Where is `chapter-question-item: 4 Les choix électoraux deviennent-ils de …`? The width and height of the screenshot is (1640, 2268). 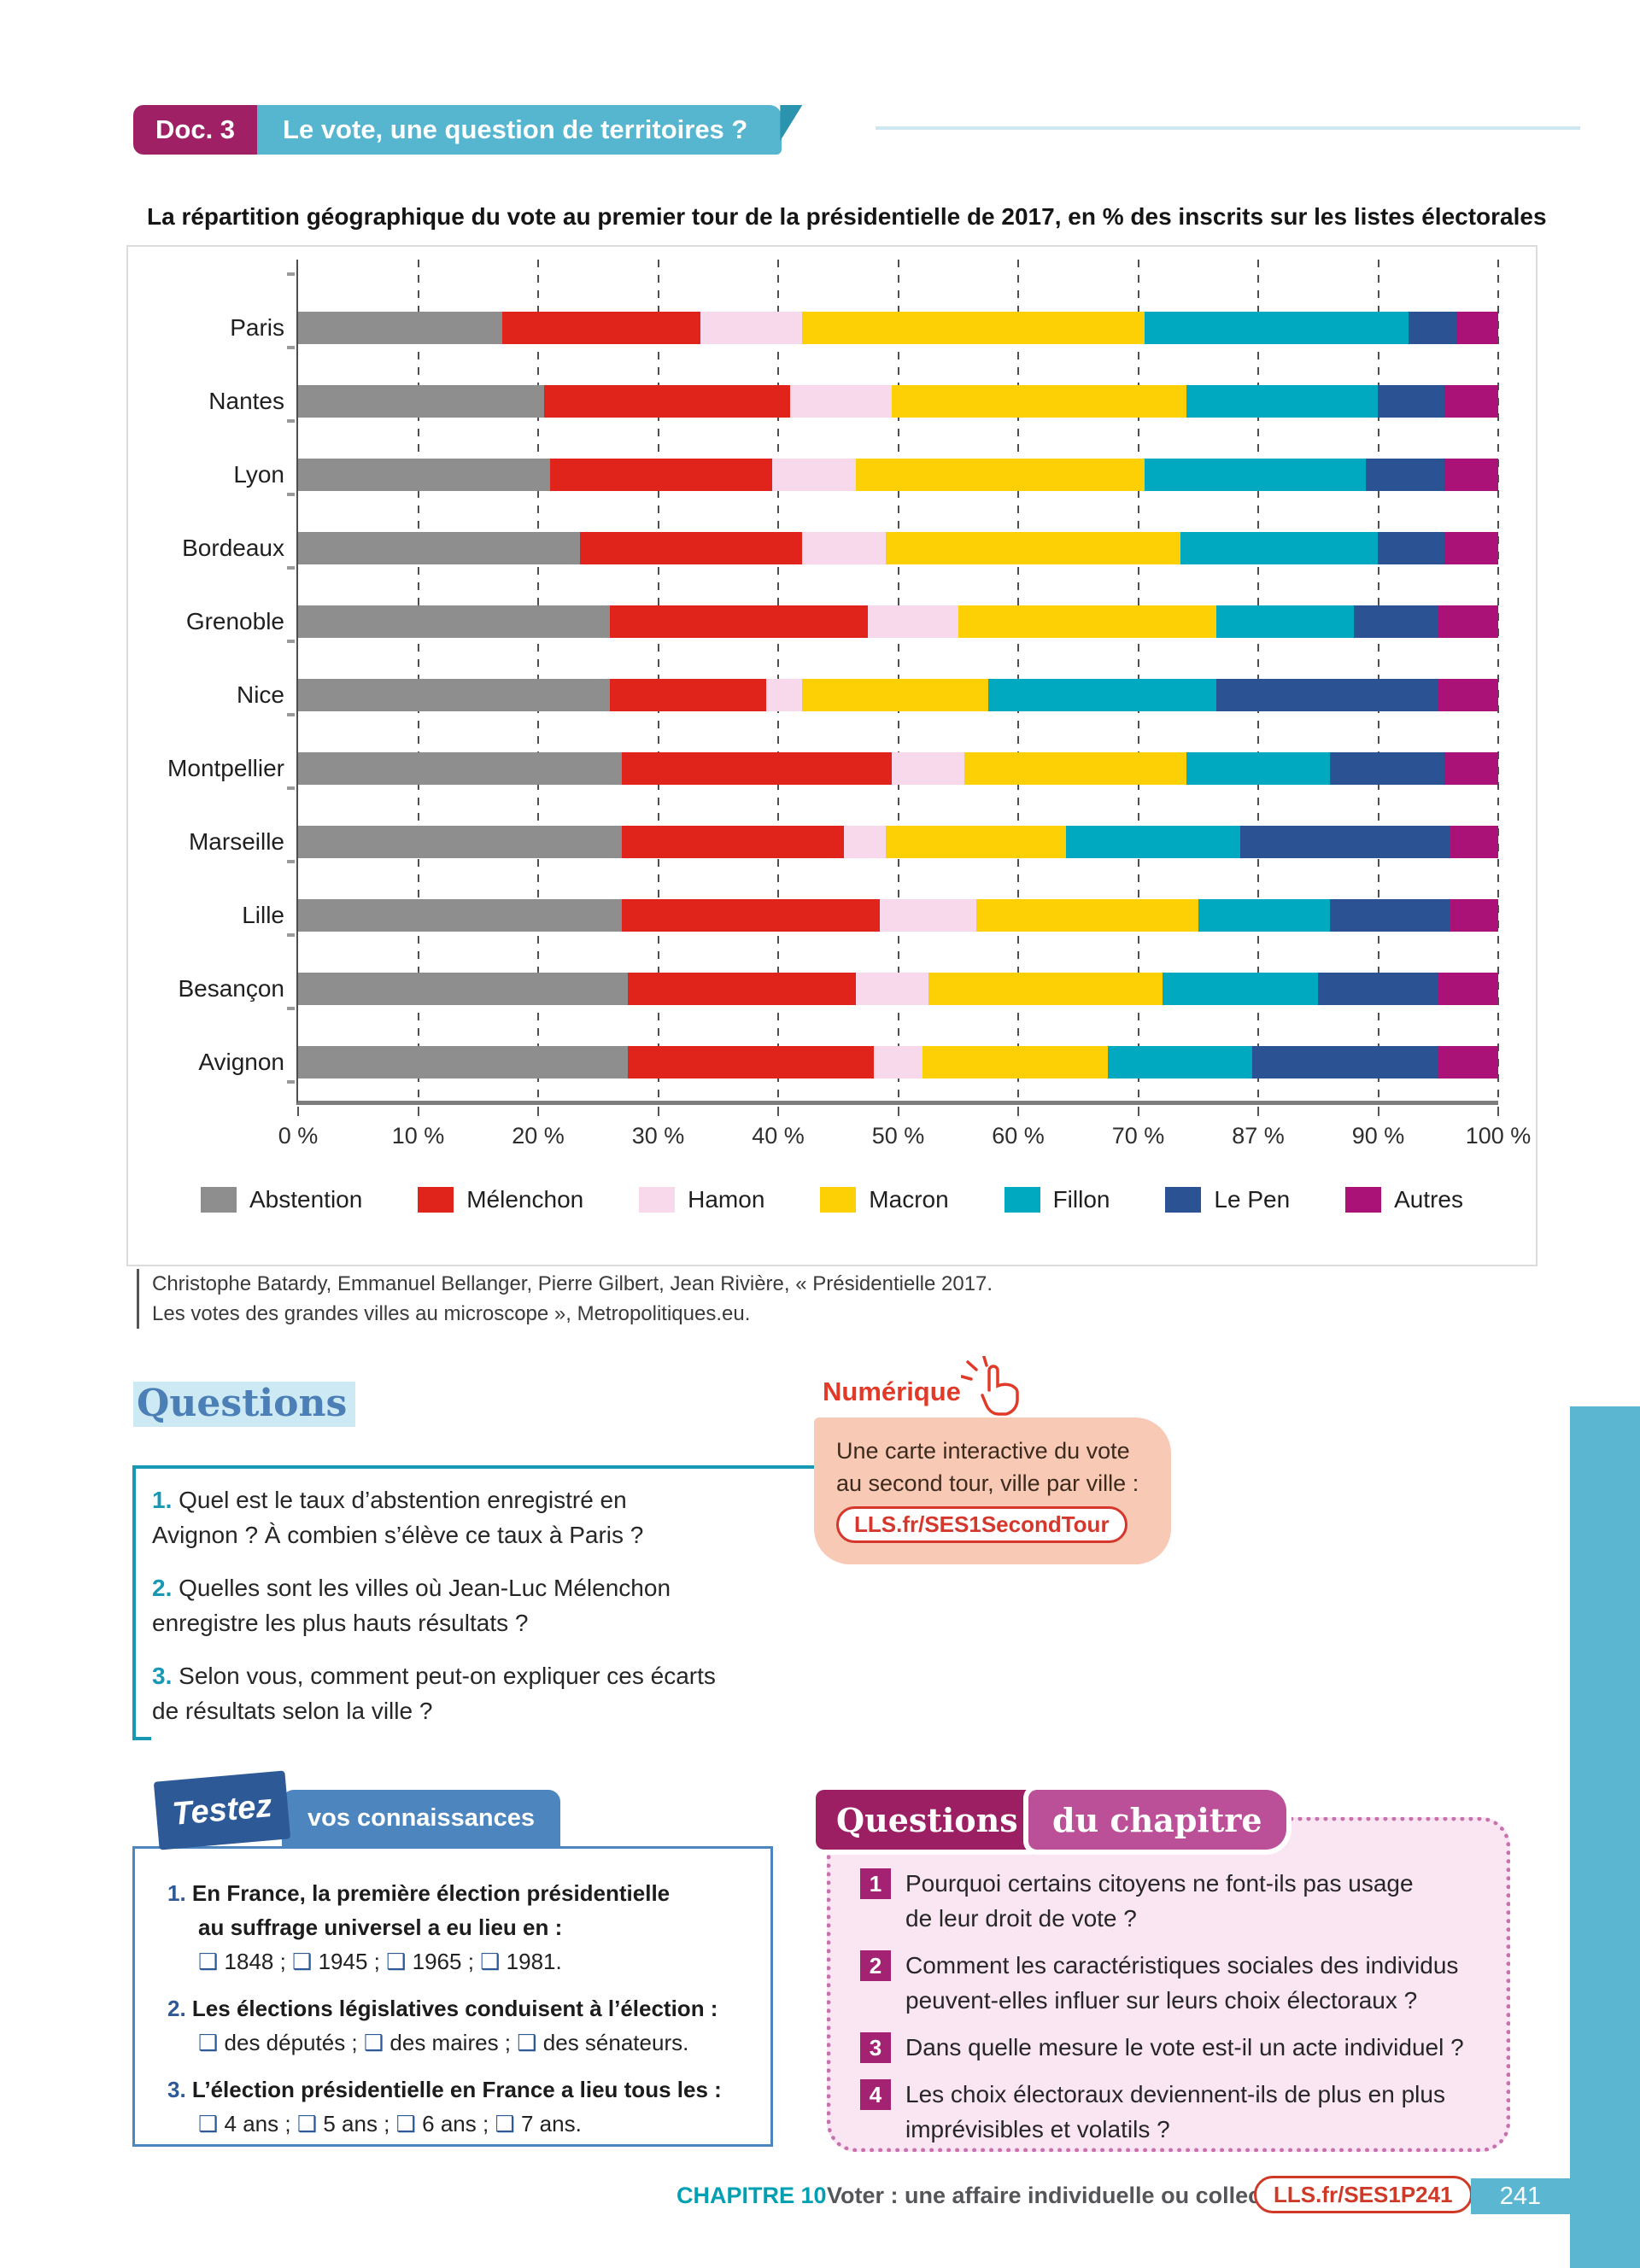 chapter-question-item: 4 Les choix électoraux deviennent-ils de … is located at coordinates (1172, 2112).